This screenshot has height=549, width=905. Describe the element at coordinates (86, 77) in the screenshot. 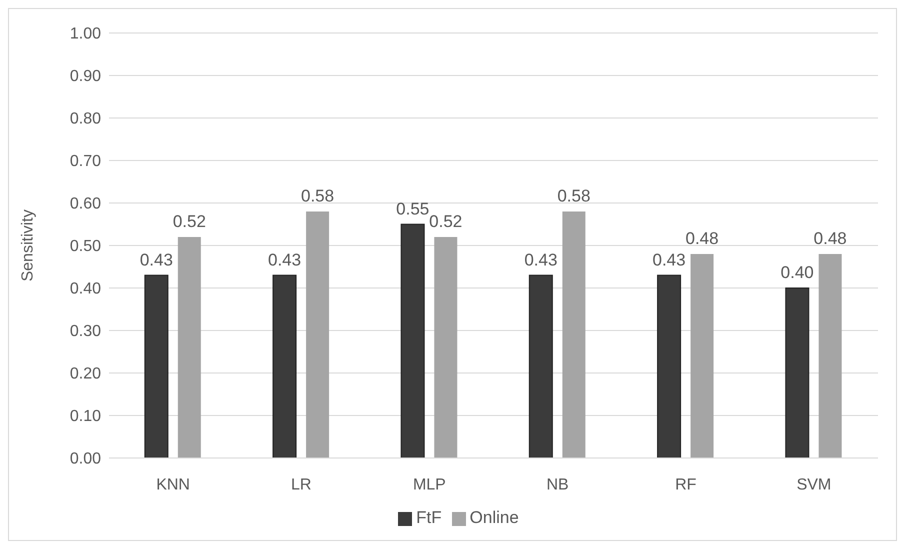

I see `y-tick-label: 0.90` at that location.